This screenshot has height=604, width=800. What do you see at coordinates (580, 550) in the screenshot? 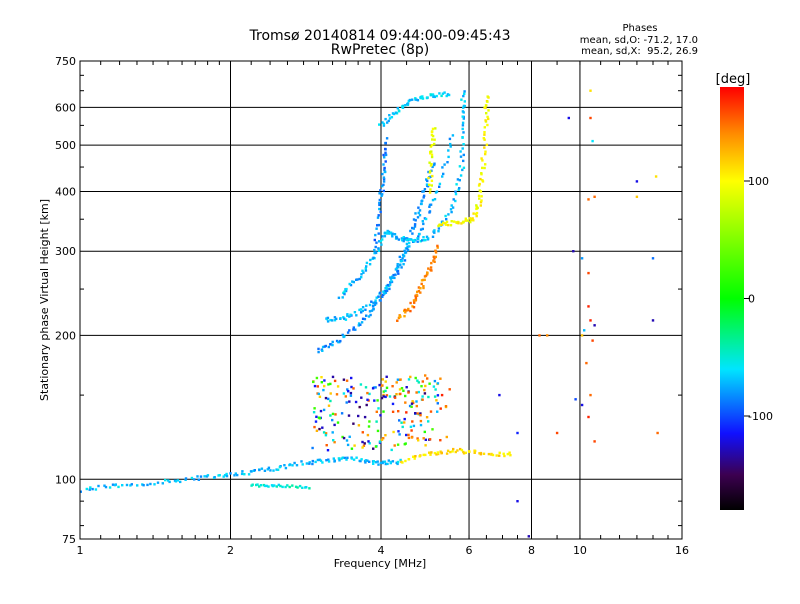
I see `x-tick-label: 10` at bounding box center [580, 550].